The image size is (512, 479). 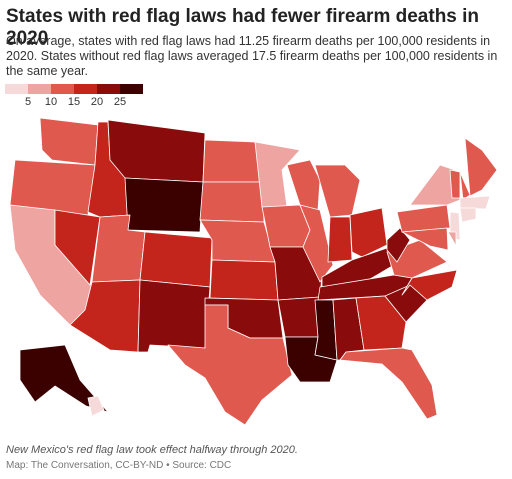 I want to click on legend-label: 25, so click(x=120, y=102).